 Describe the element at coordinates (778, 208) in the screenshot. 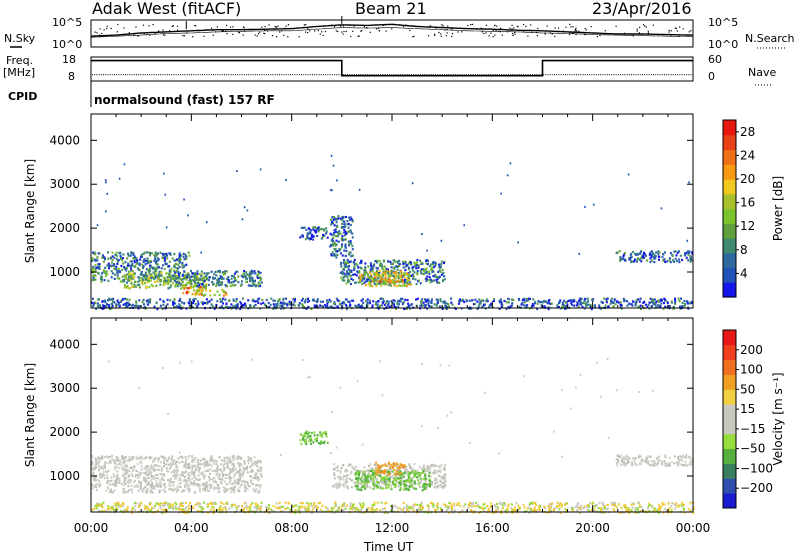

I see `colorbar-label: Power [dB]` at that location.